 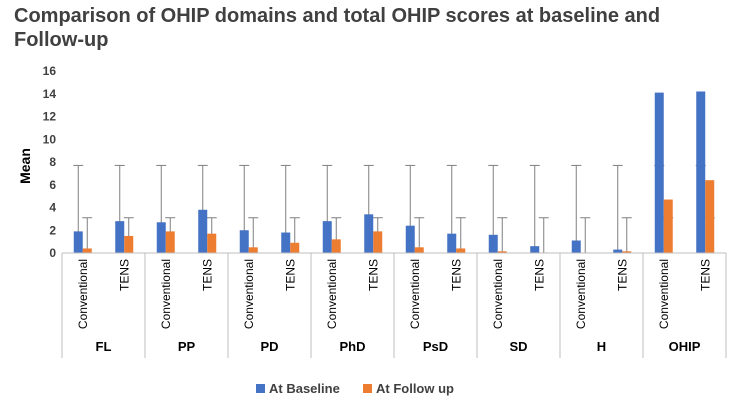 What do you see at coordinates (52, 230) in the screenshot?
I see `y-tick-label: 2` at bounding box center [52, 230].